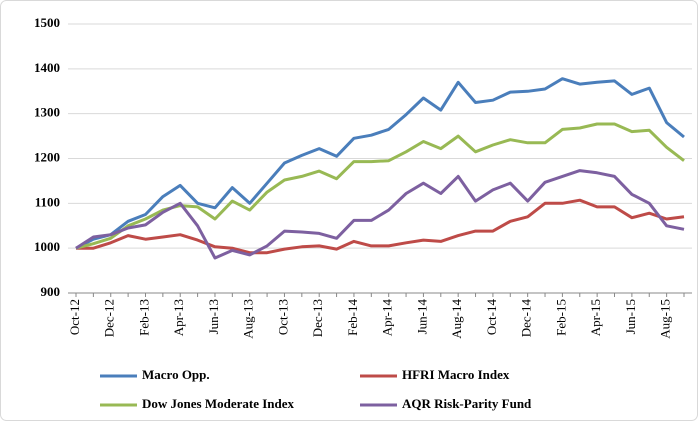 This screenshot has height=421, width=698. I want to click on x-tick-label: Feb-15, so click(560, 317).